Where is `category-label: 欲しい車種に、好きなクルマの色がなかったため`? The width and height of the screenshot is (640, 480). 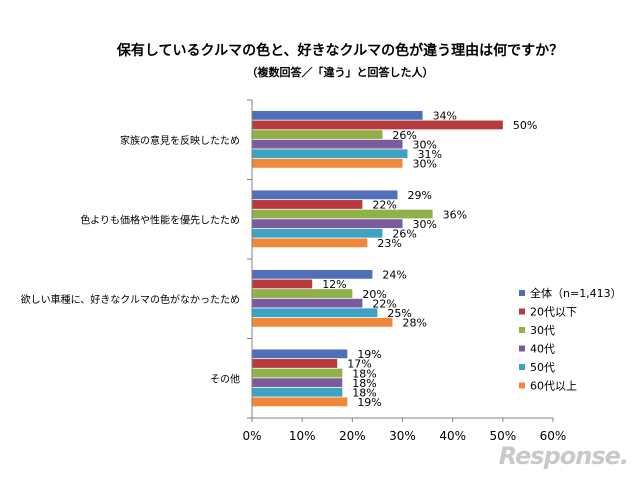
category-label: 欲しい車種に、好きなクルマの色がなかったため is located at coordinates (130, 299).